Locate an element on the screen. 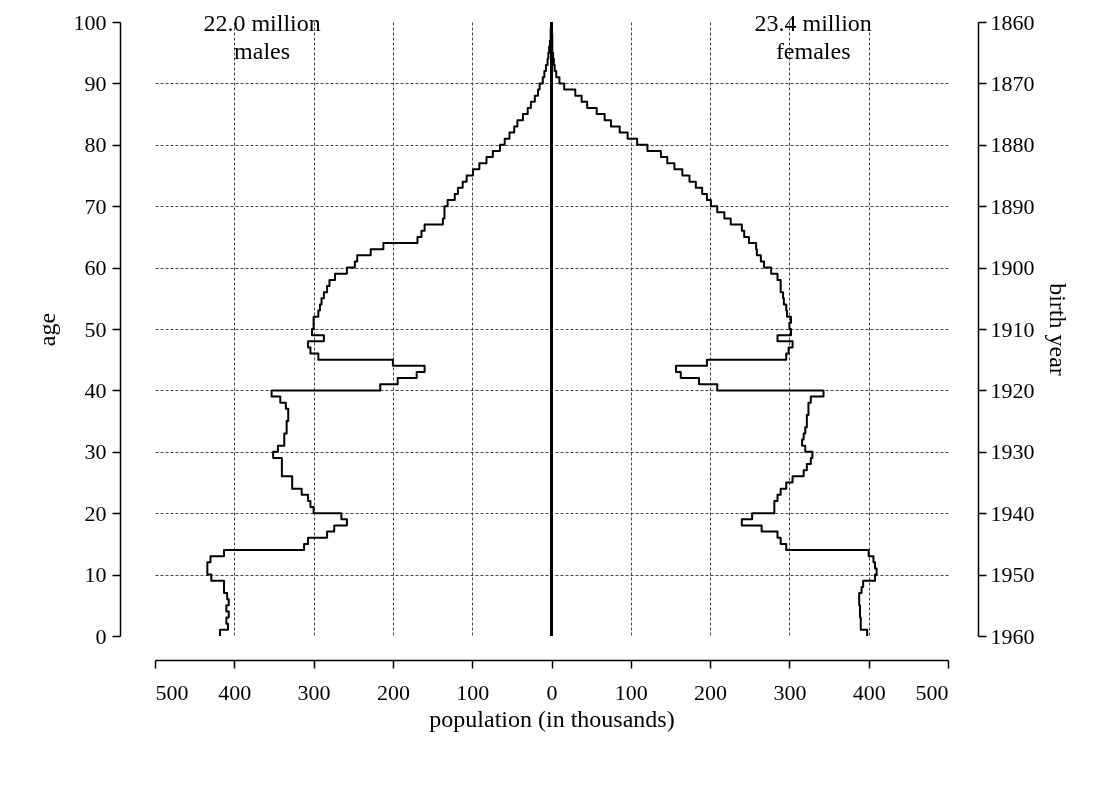 This screenshot has height=785, width=1098. y2-tick-label: 1890 is located at coordinates (1012, 206).